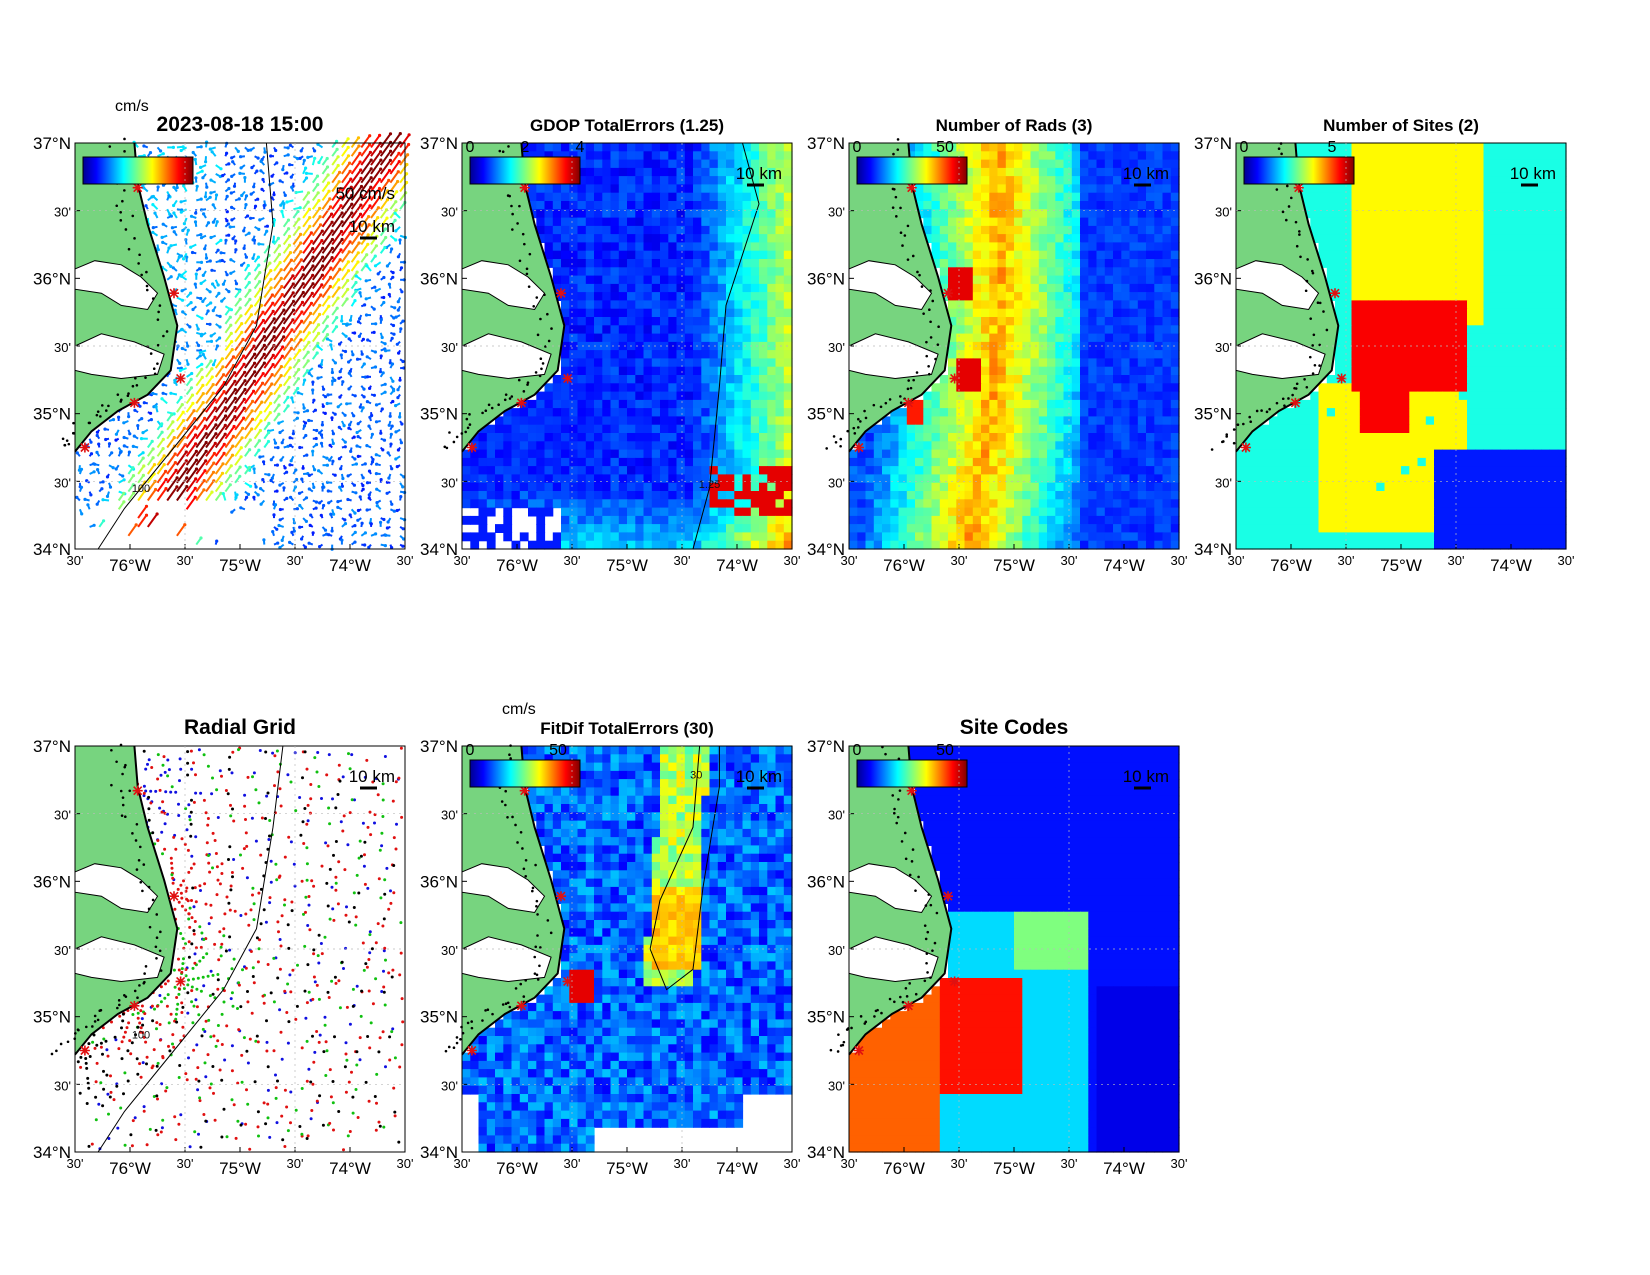 This screenshot has height=1275, width=1650. Describe the element at coordinates (132, 106) in the screenshot. I see `colorbar-unit-label: cm/s` at that location.